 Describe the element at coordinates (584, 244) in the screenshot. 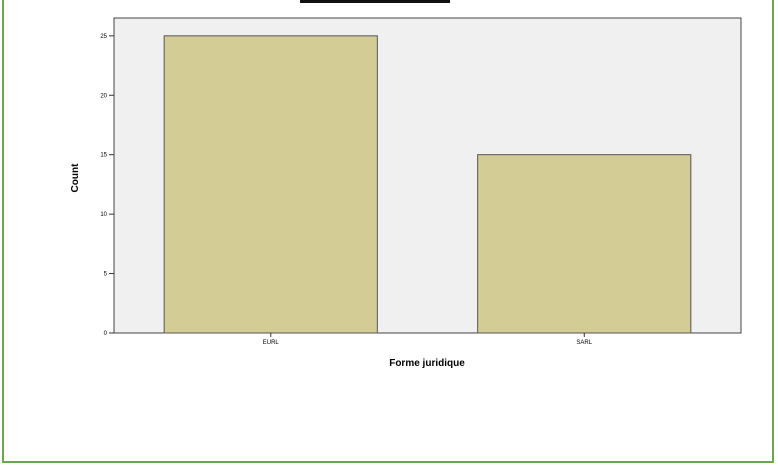

I see `bar-sarl` at that location.